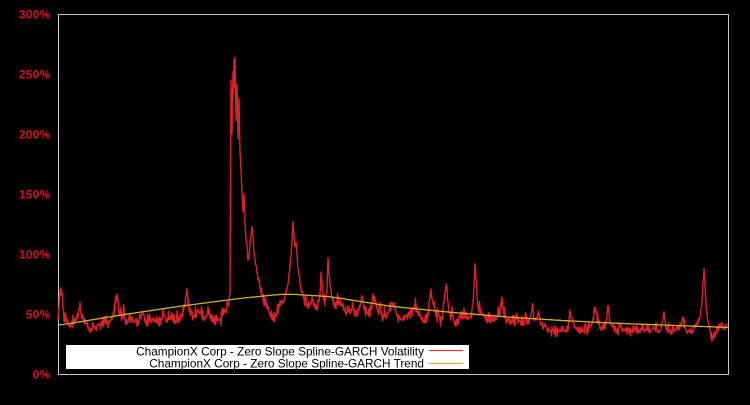 The height and width of the screenshot is (405, 750). Describe the element at coordinates (35, 255) in the screenshot. I see `svg-text: 100%` at that location.